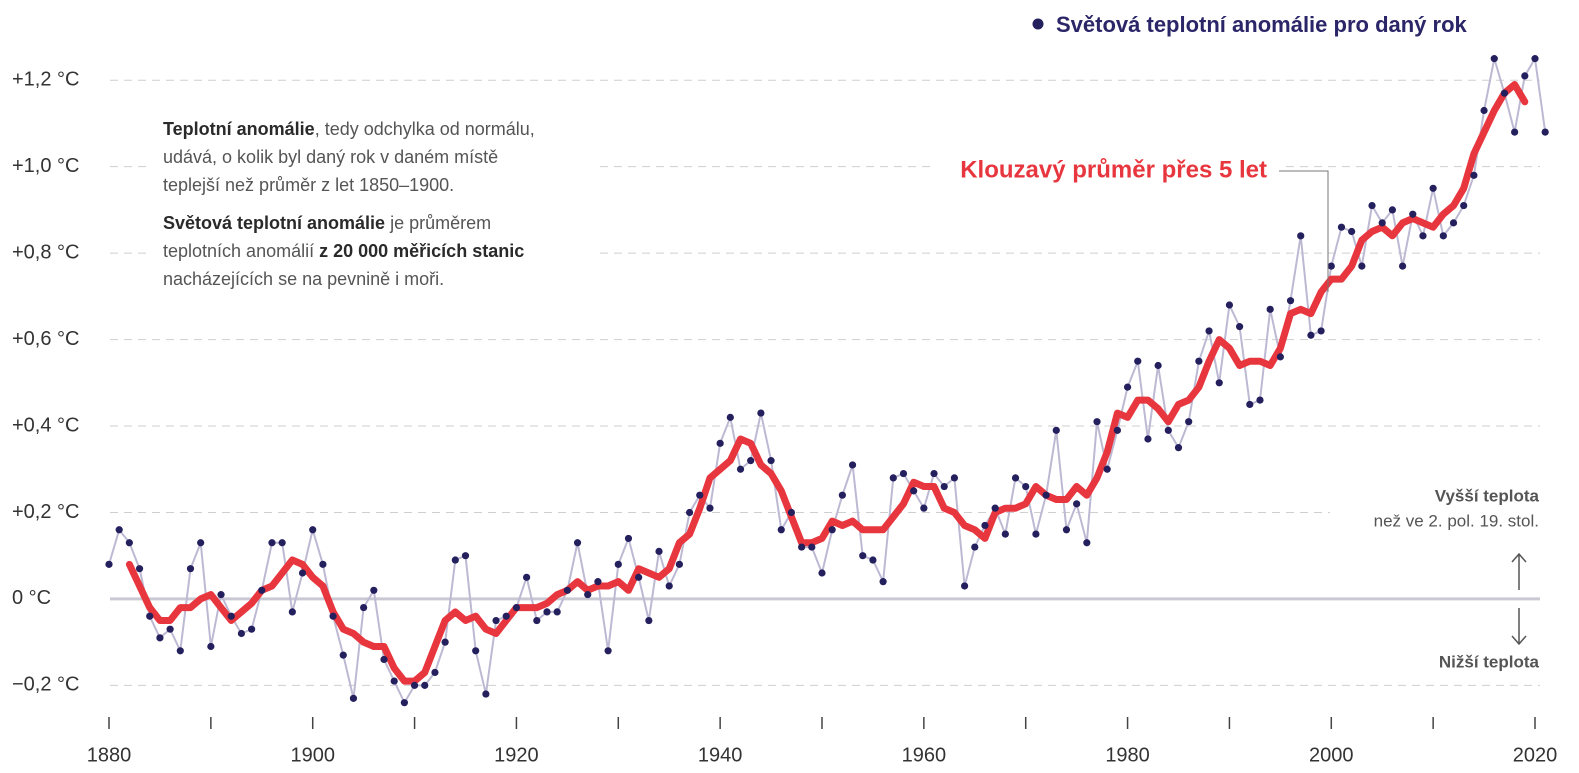 The width and height of the screenshot is (1579, 773). What do you see at coordinates (45, 685) in the screenshot?
I see `y-tick-label: −0,2 °C` at bounding box center [45, 685].